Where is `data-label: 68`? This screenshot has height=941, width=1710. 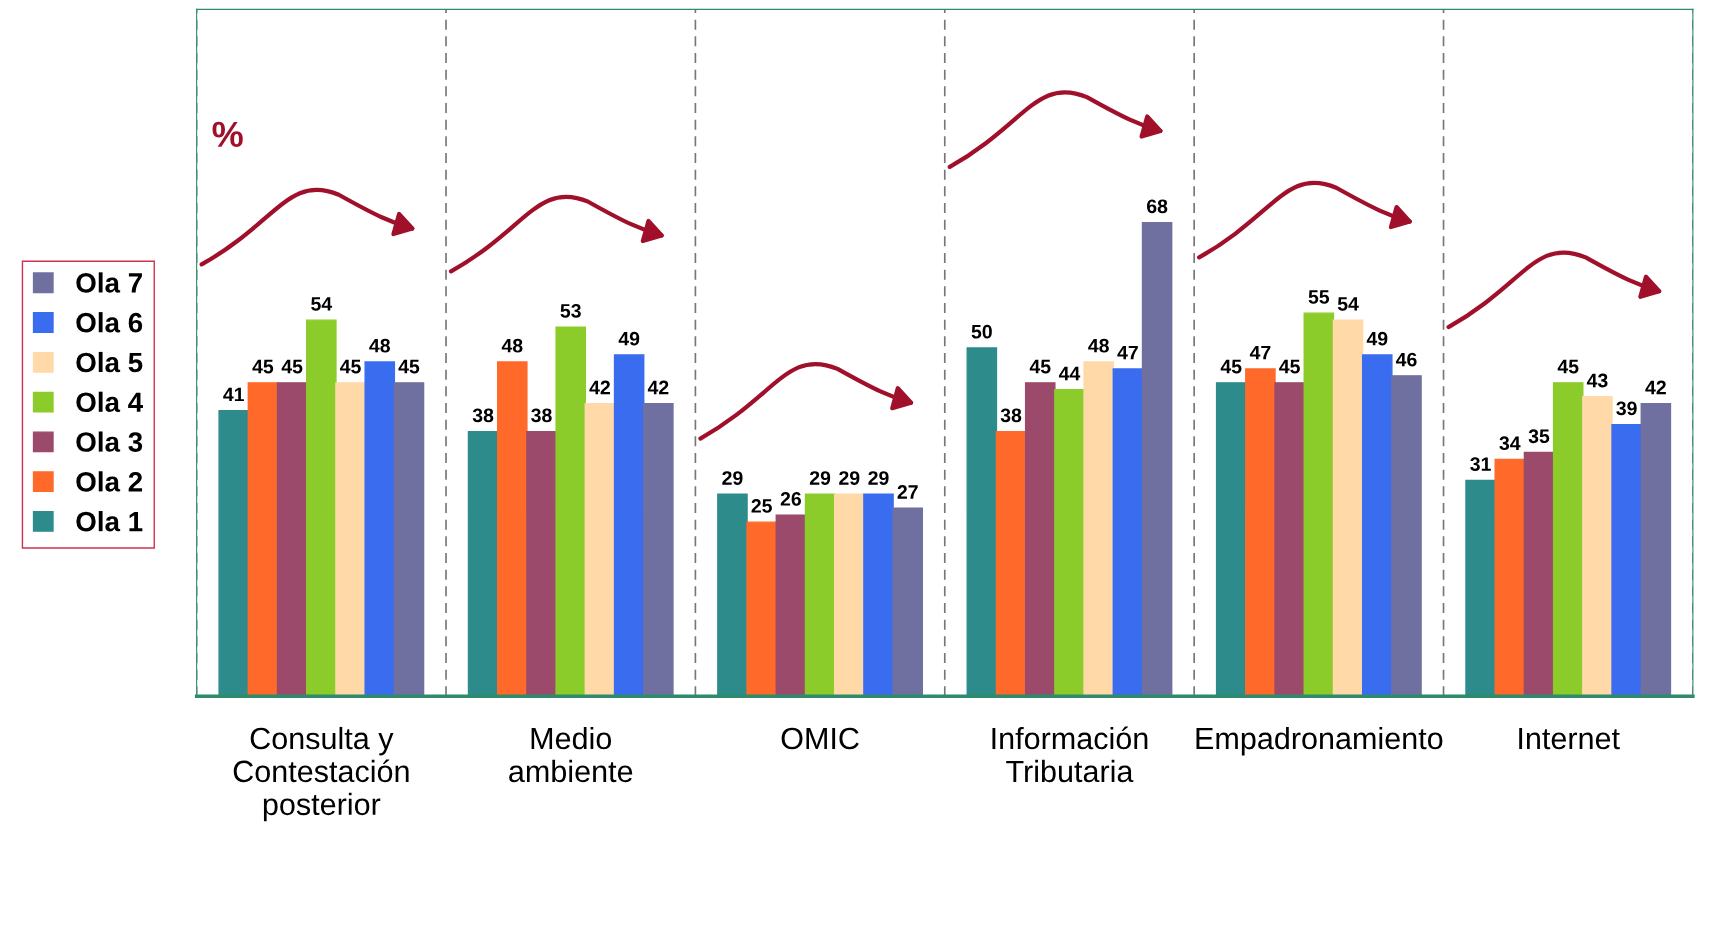
data-label: 68 is located at coordinates (1157, 206).